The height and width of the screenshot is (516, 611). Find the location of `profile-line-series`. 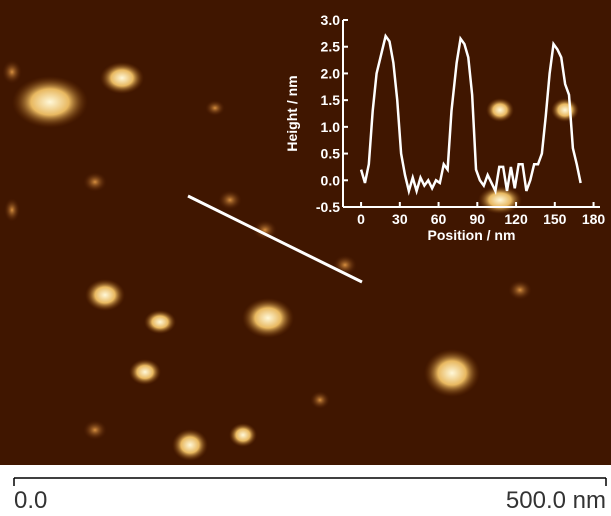

profile-line-series is located at coordinates (470, 114).